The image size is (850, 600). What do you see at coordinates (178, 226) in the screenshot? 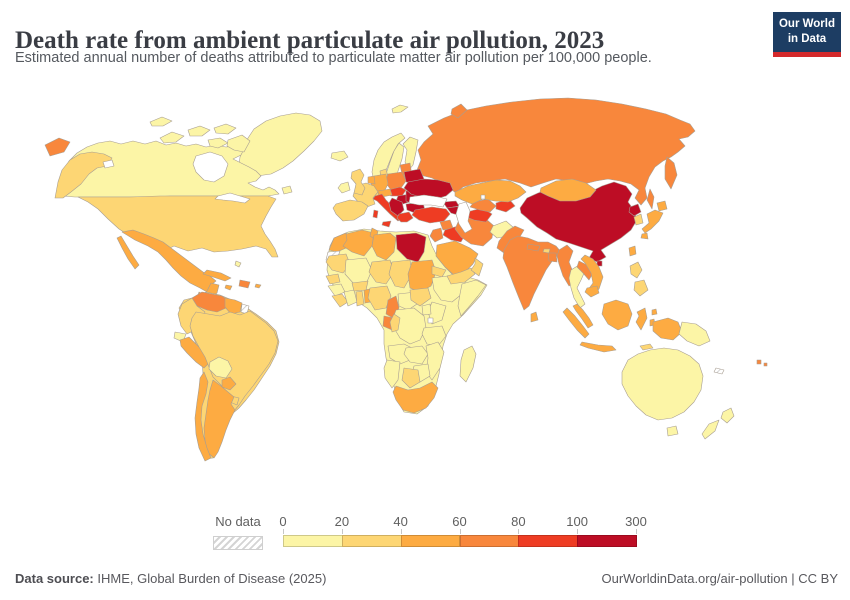
I see `region-united-states` at bounding box center [178, 226].